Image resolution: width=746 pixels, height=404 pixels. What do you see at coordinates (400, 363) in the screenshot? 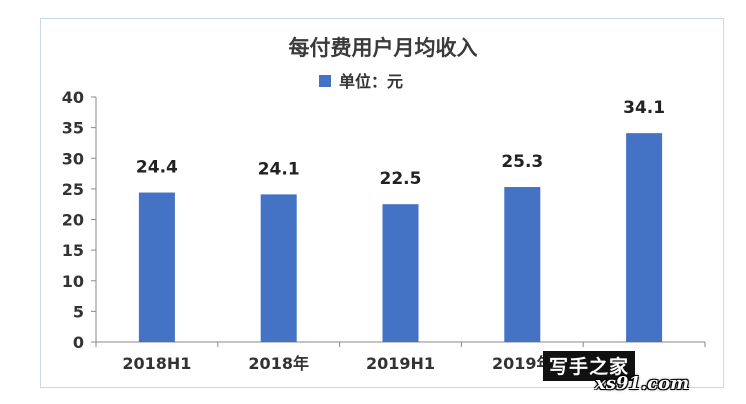
I see `x-tick-label: 2019H1` at bounding box center [400, 363].